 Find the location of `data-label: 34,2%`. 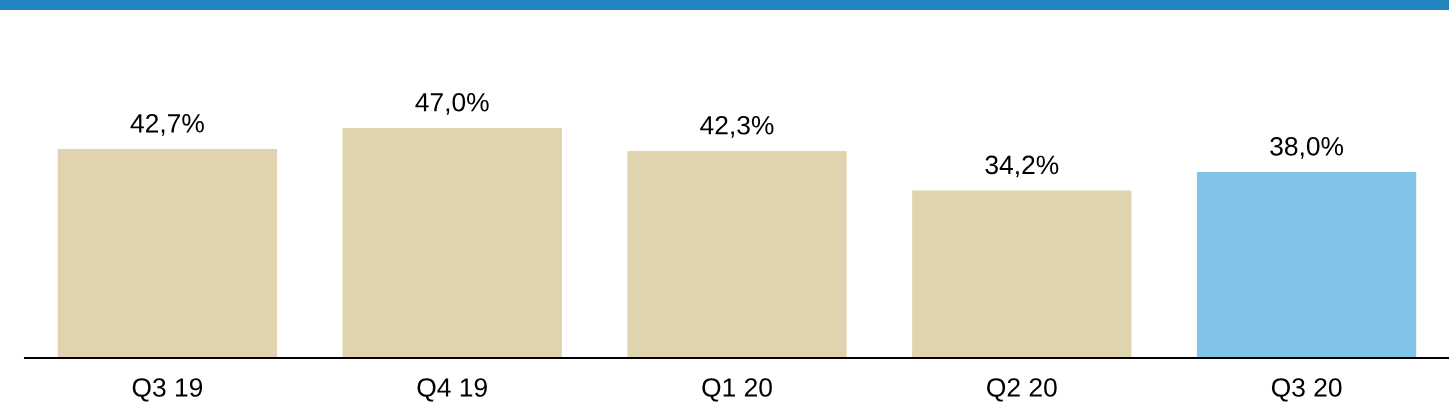

data-label: 34,2% is located at coordinates (1022, 166).